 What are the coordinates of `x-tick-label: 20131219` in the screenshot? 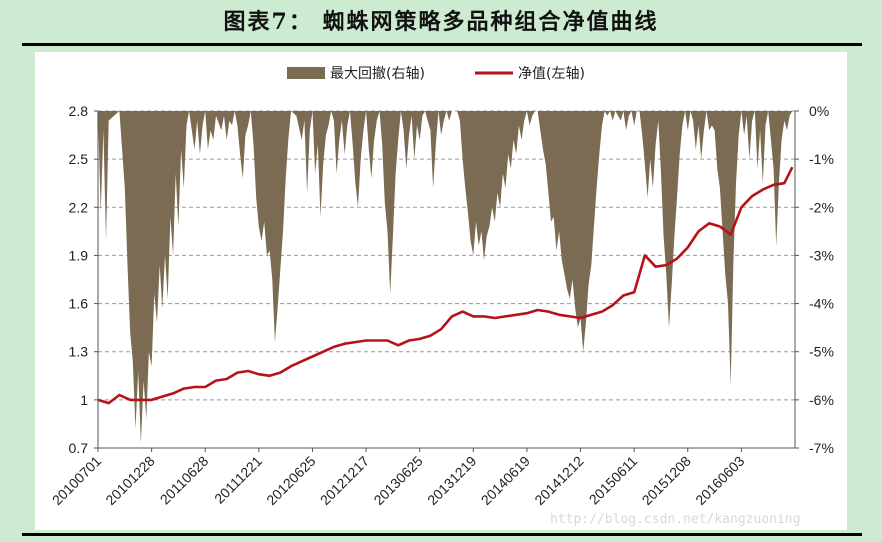 It's located at (452, 481).